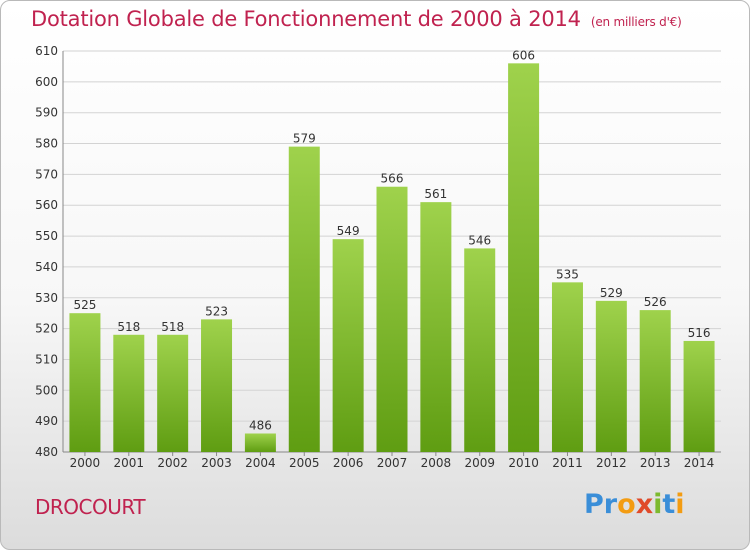 The height and width of the screenshot is (550, 750). I want to click on logo-letter: o, so click(626, 504).